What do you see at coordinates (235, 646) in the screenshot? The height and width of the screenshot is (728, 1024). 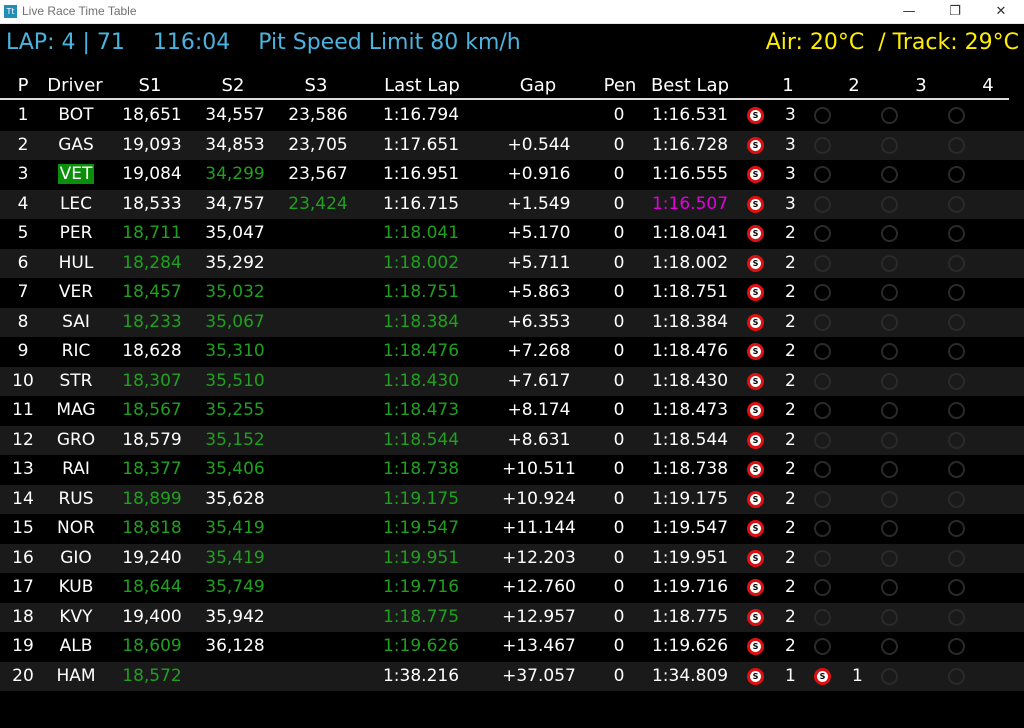 I see `sector2-cell: 36,128` at bounding box center [235, 646].